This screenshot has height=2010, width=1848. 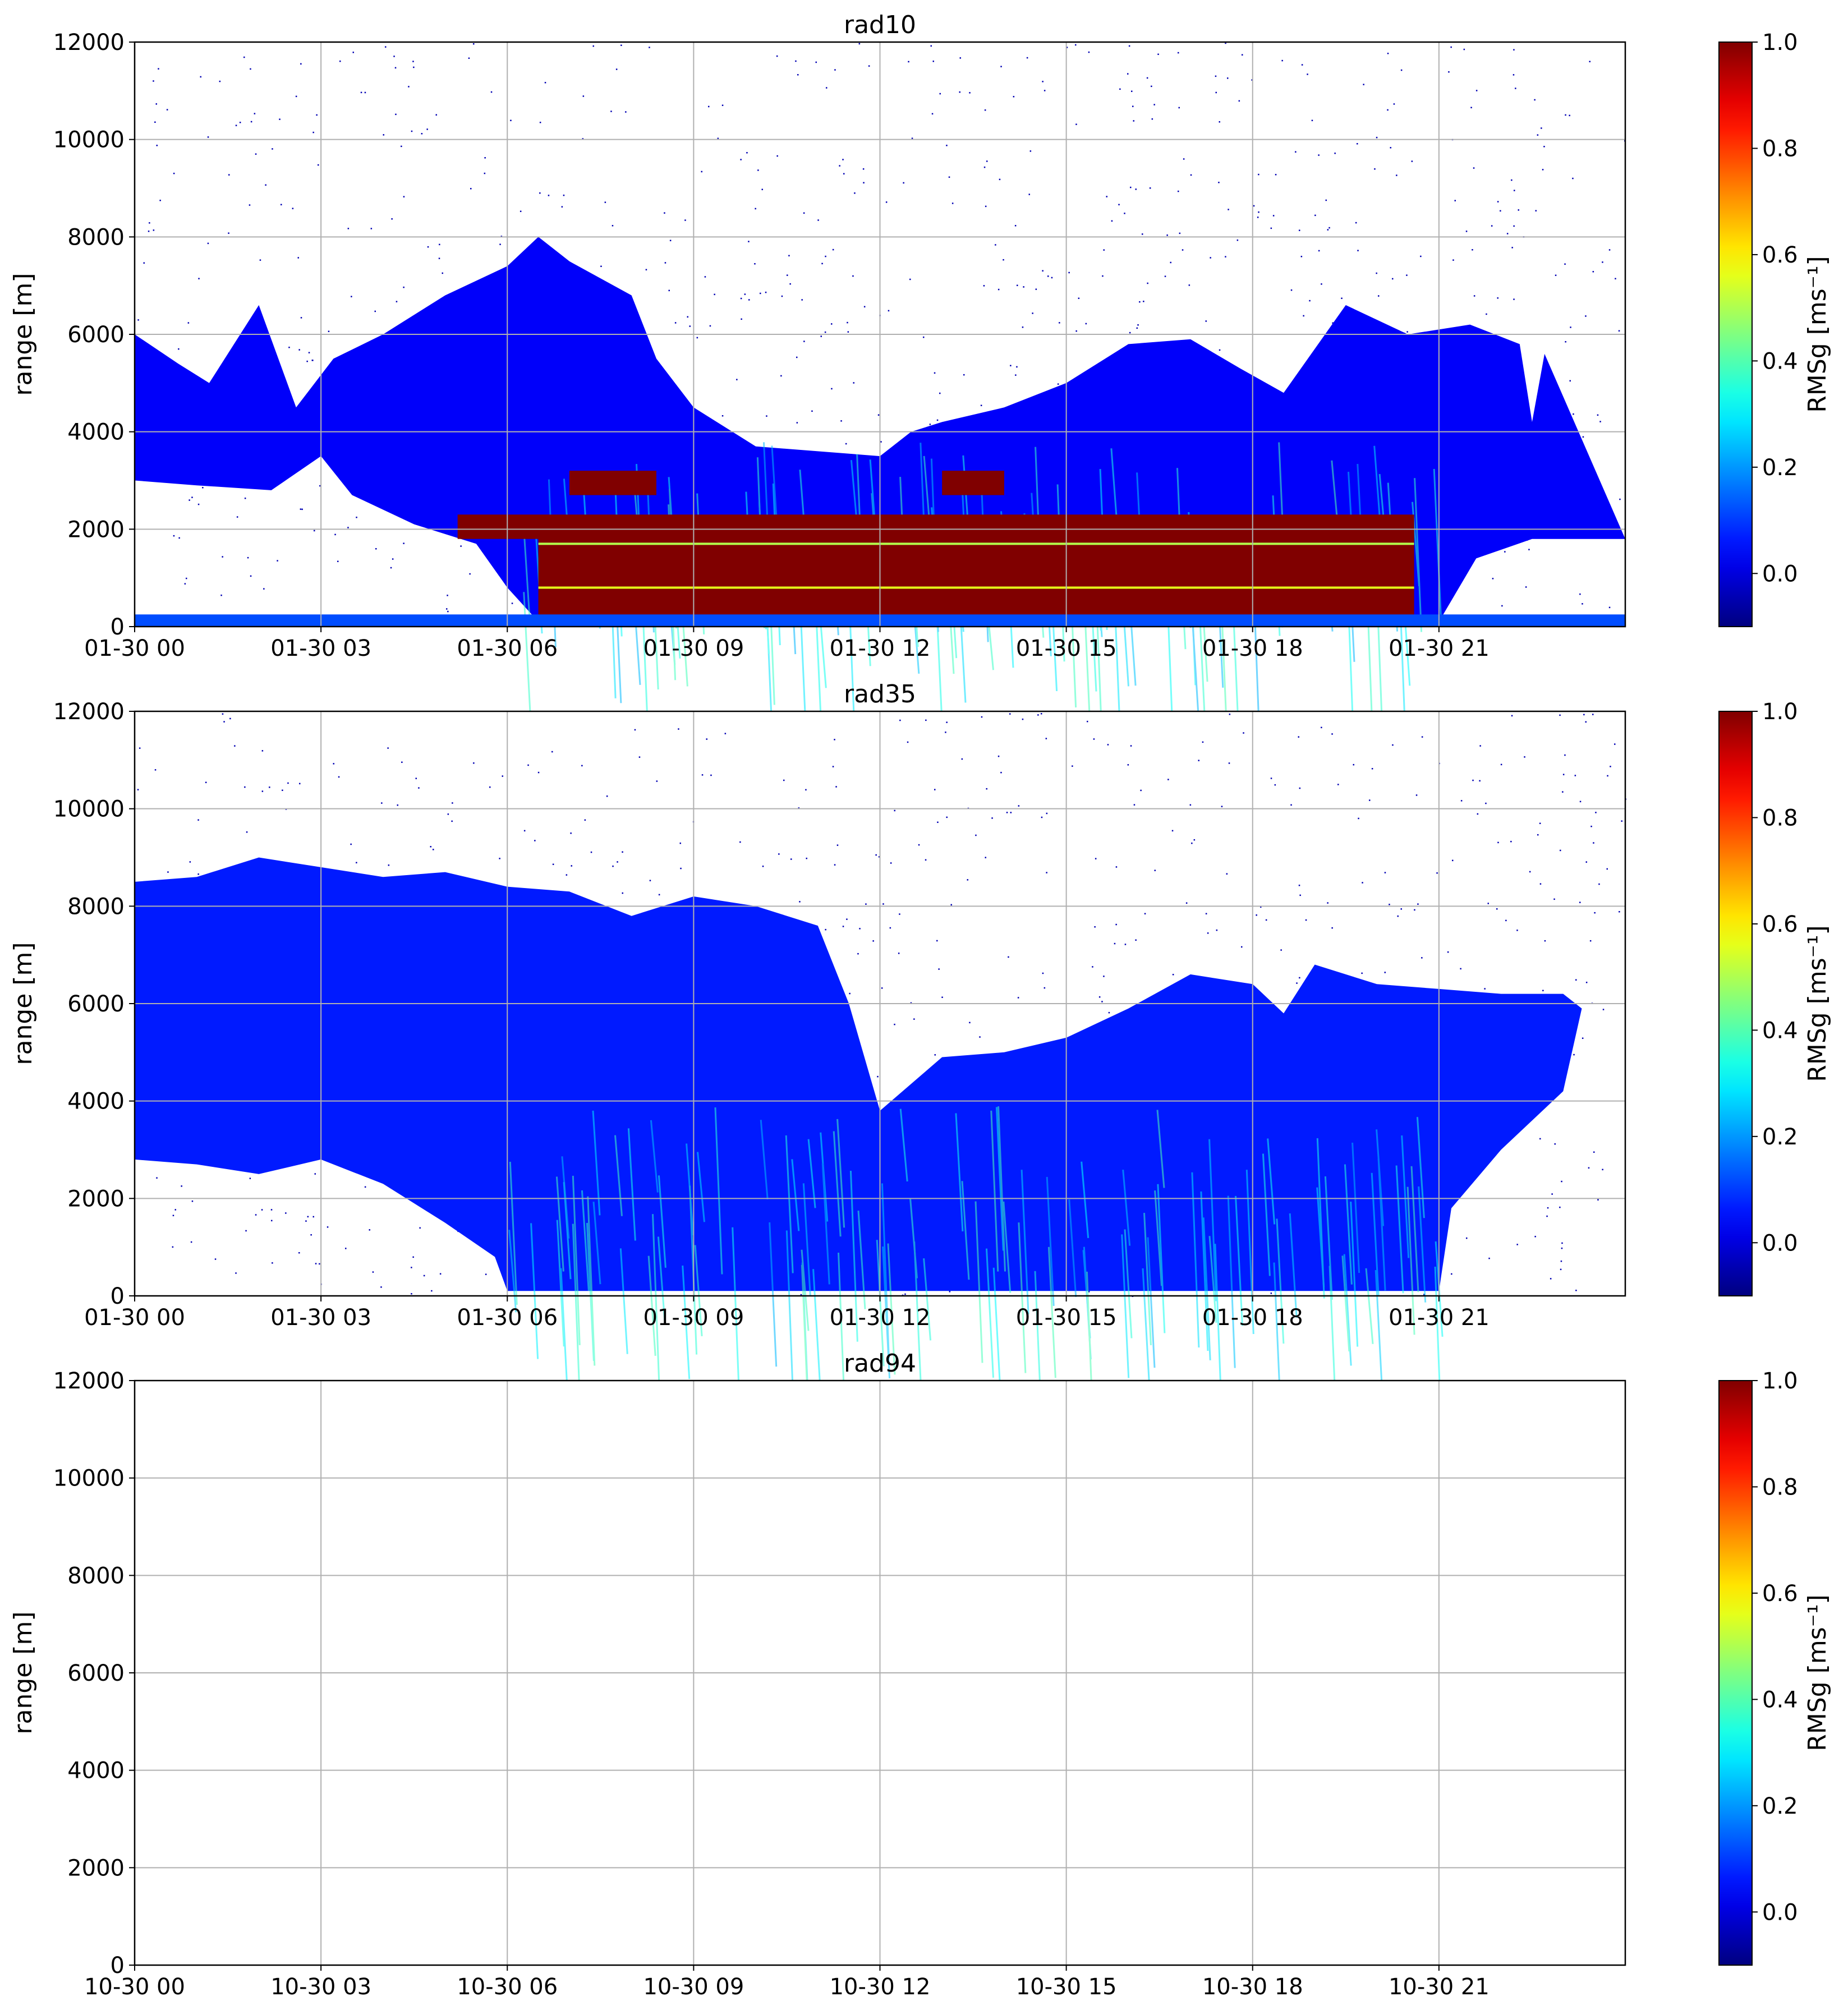 I want to click on x-tick-label: 10-30 12, so click(x=880, y=1987).